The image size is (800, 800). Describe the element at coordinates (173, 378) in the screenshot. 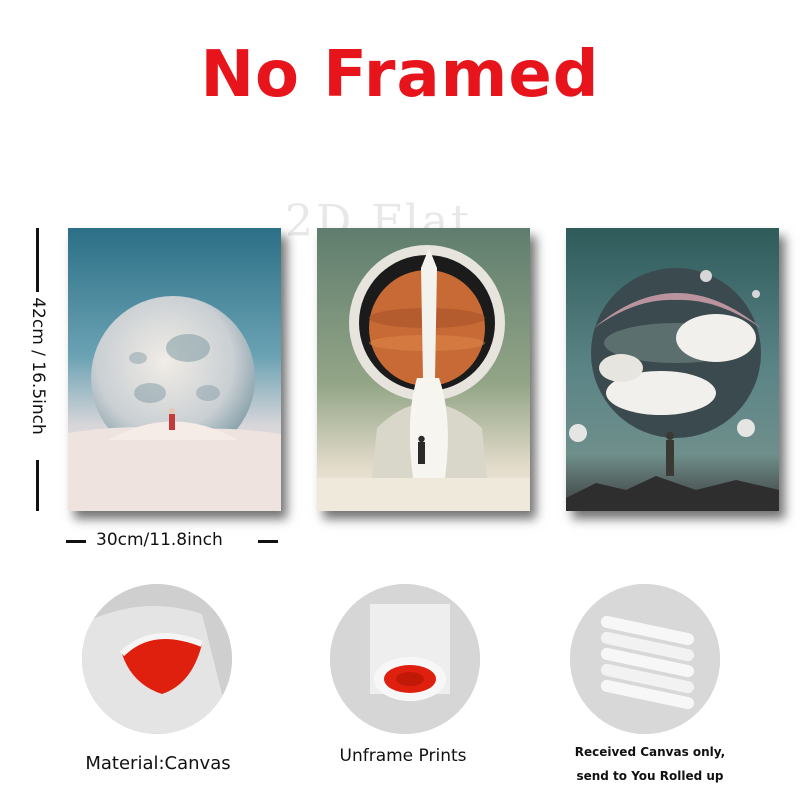

I see `moon-shape` at that location.